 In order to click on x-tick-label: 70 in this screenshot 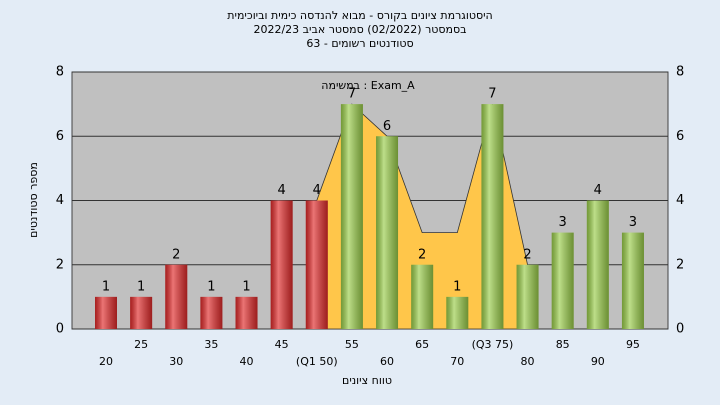, I will do `click(457, 361)`.